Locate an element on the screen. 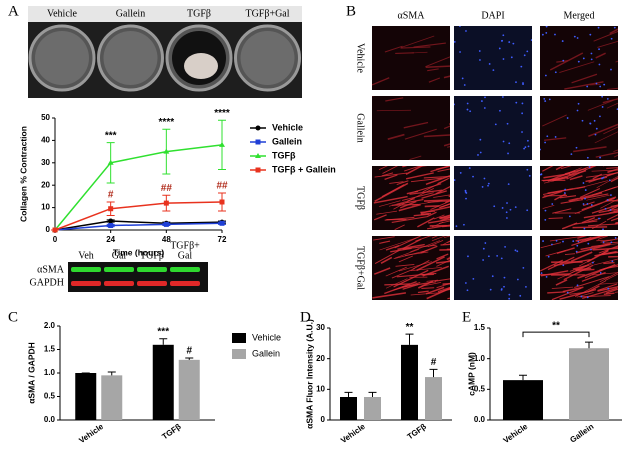 This screenshot has width=635, height=459. column-label: Merged is located at coordinates (579, 15).